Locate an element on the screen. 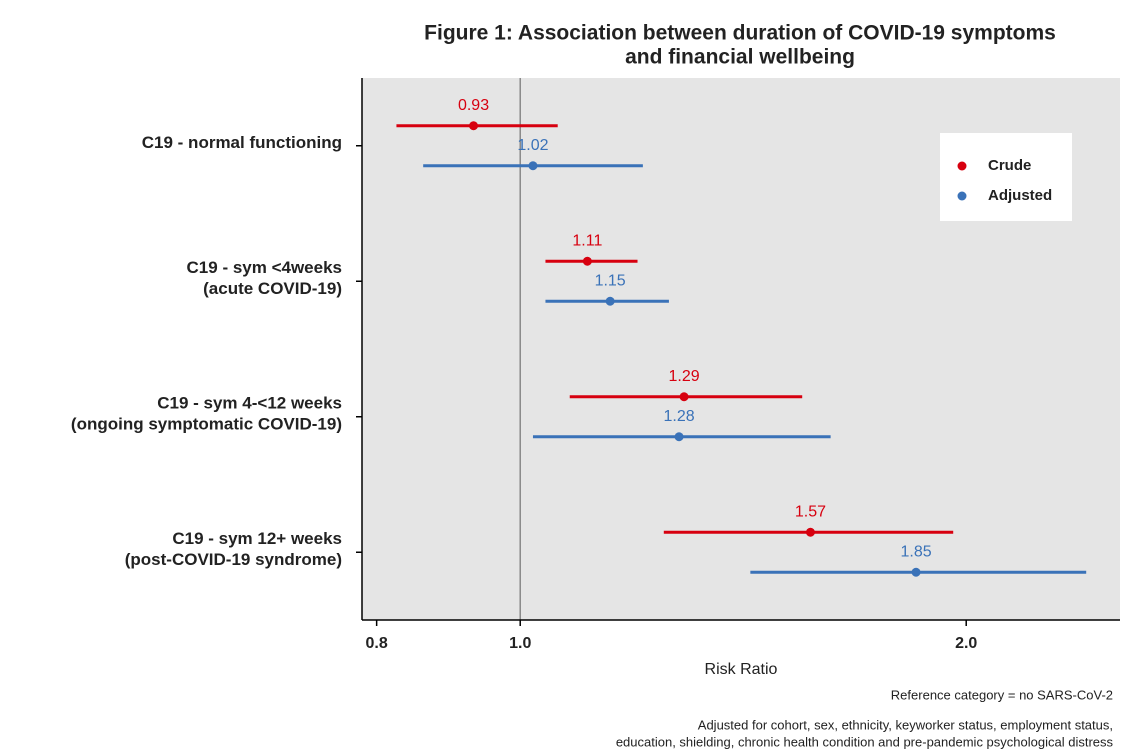 This screenshot has height=752, width=1133. data-label: 1.15 is located at coordinates (610, 280).